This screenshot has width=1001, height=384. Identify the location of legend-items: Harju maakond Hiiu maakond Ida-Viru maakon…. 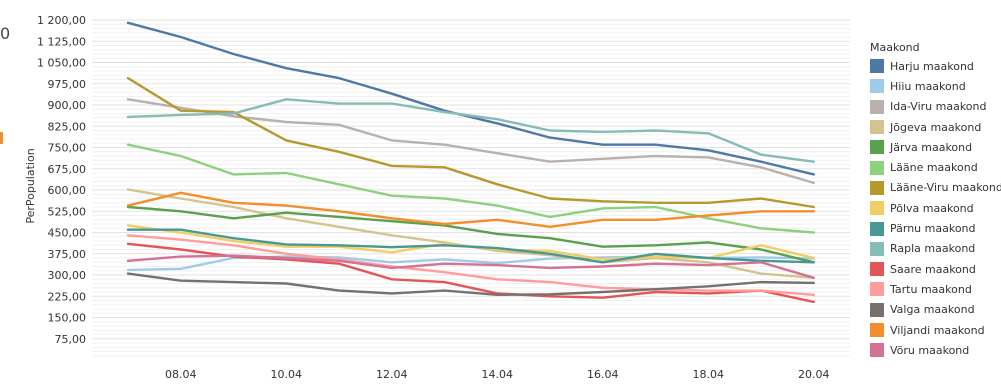
(935, 208).